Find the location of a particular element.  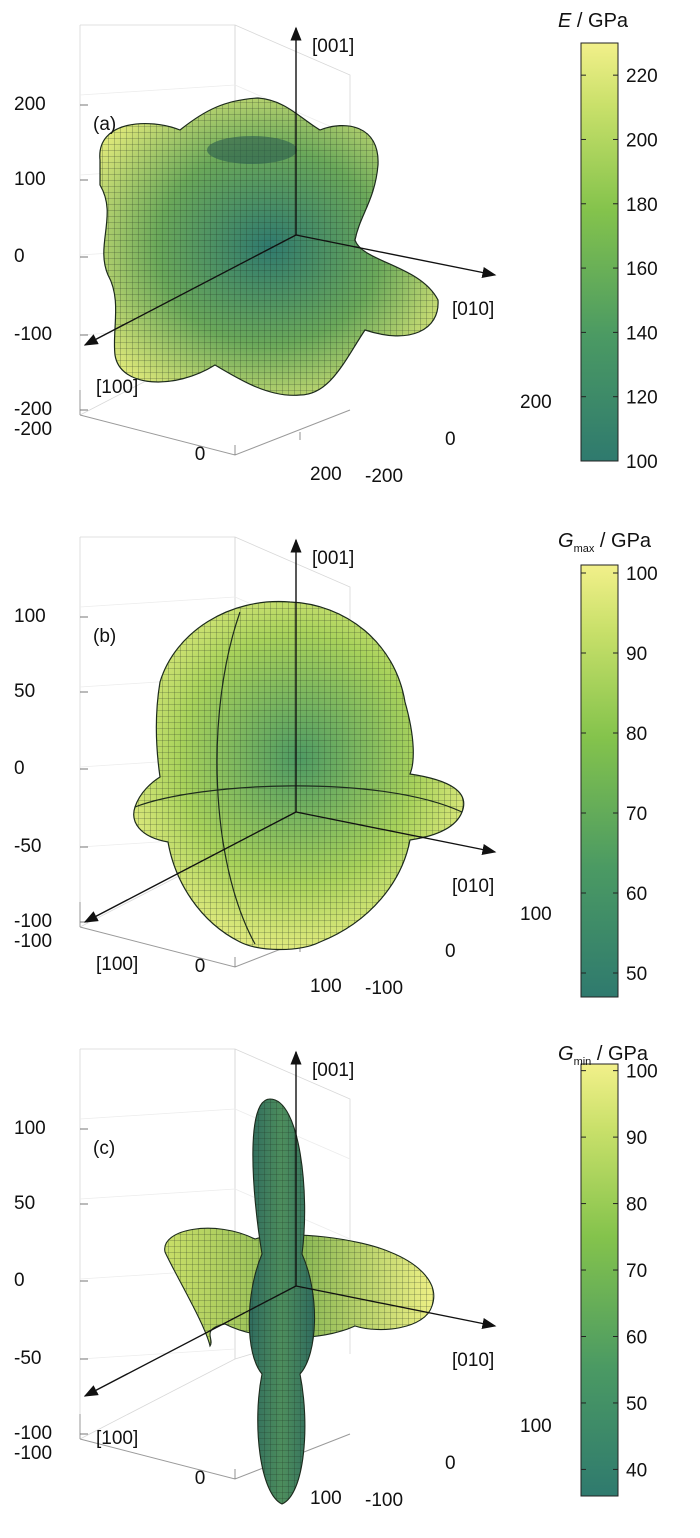

panel-label: (c) is located at coordinates (104, 1148).